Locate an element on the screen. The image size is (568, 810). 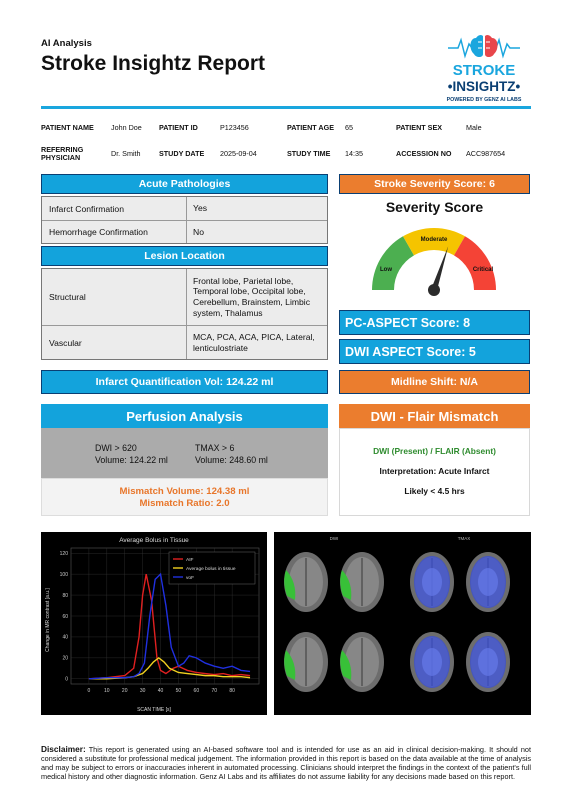
severity-title: Severity Score is located at coordinates (434, 207).